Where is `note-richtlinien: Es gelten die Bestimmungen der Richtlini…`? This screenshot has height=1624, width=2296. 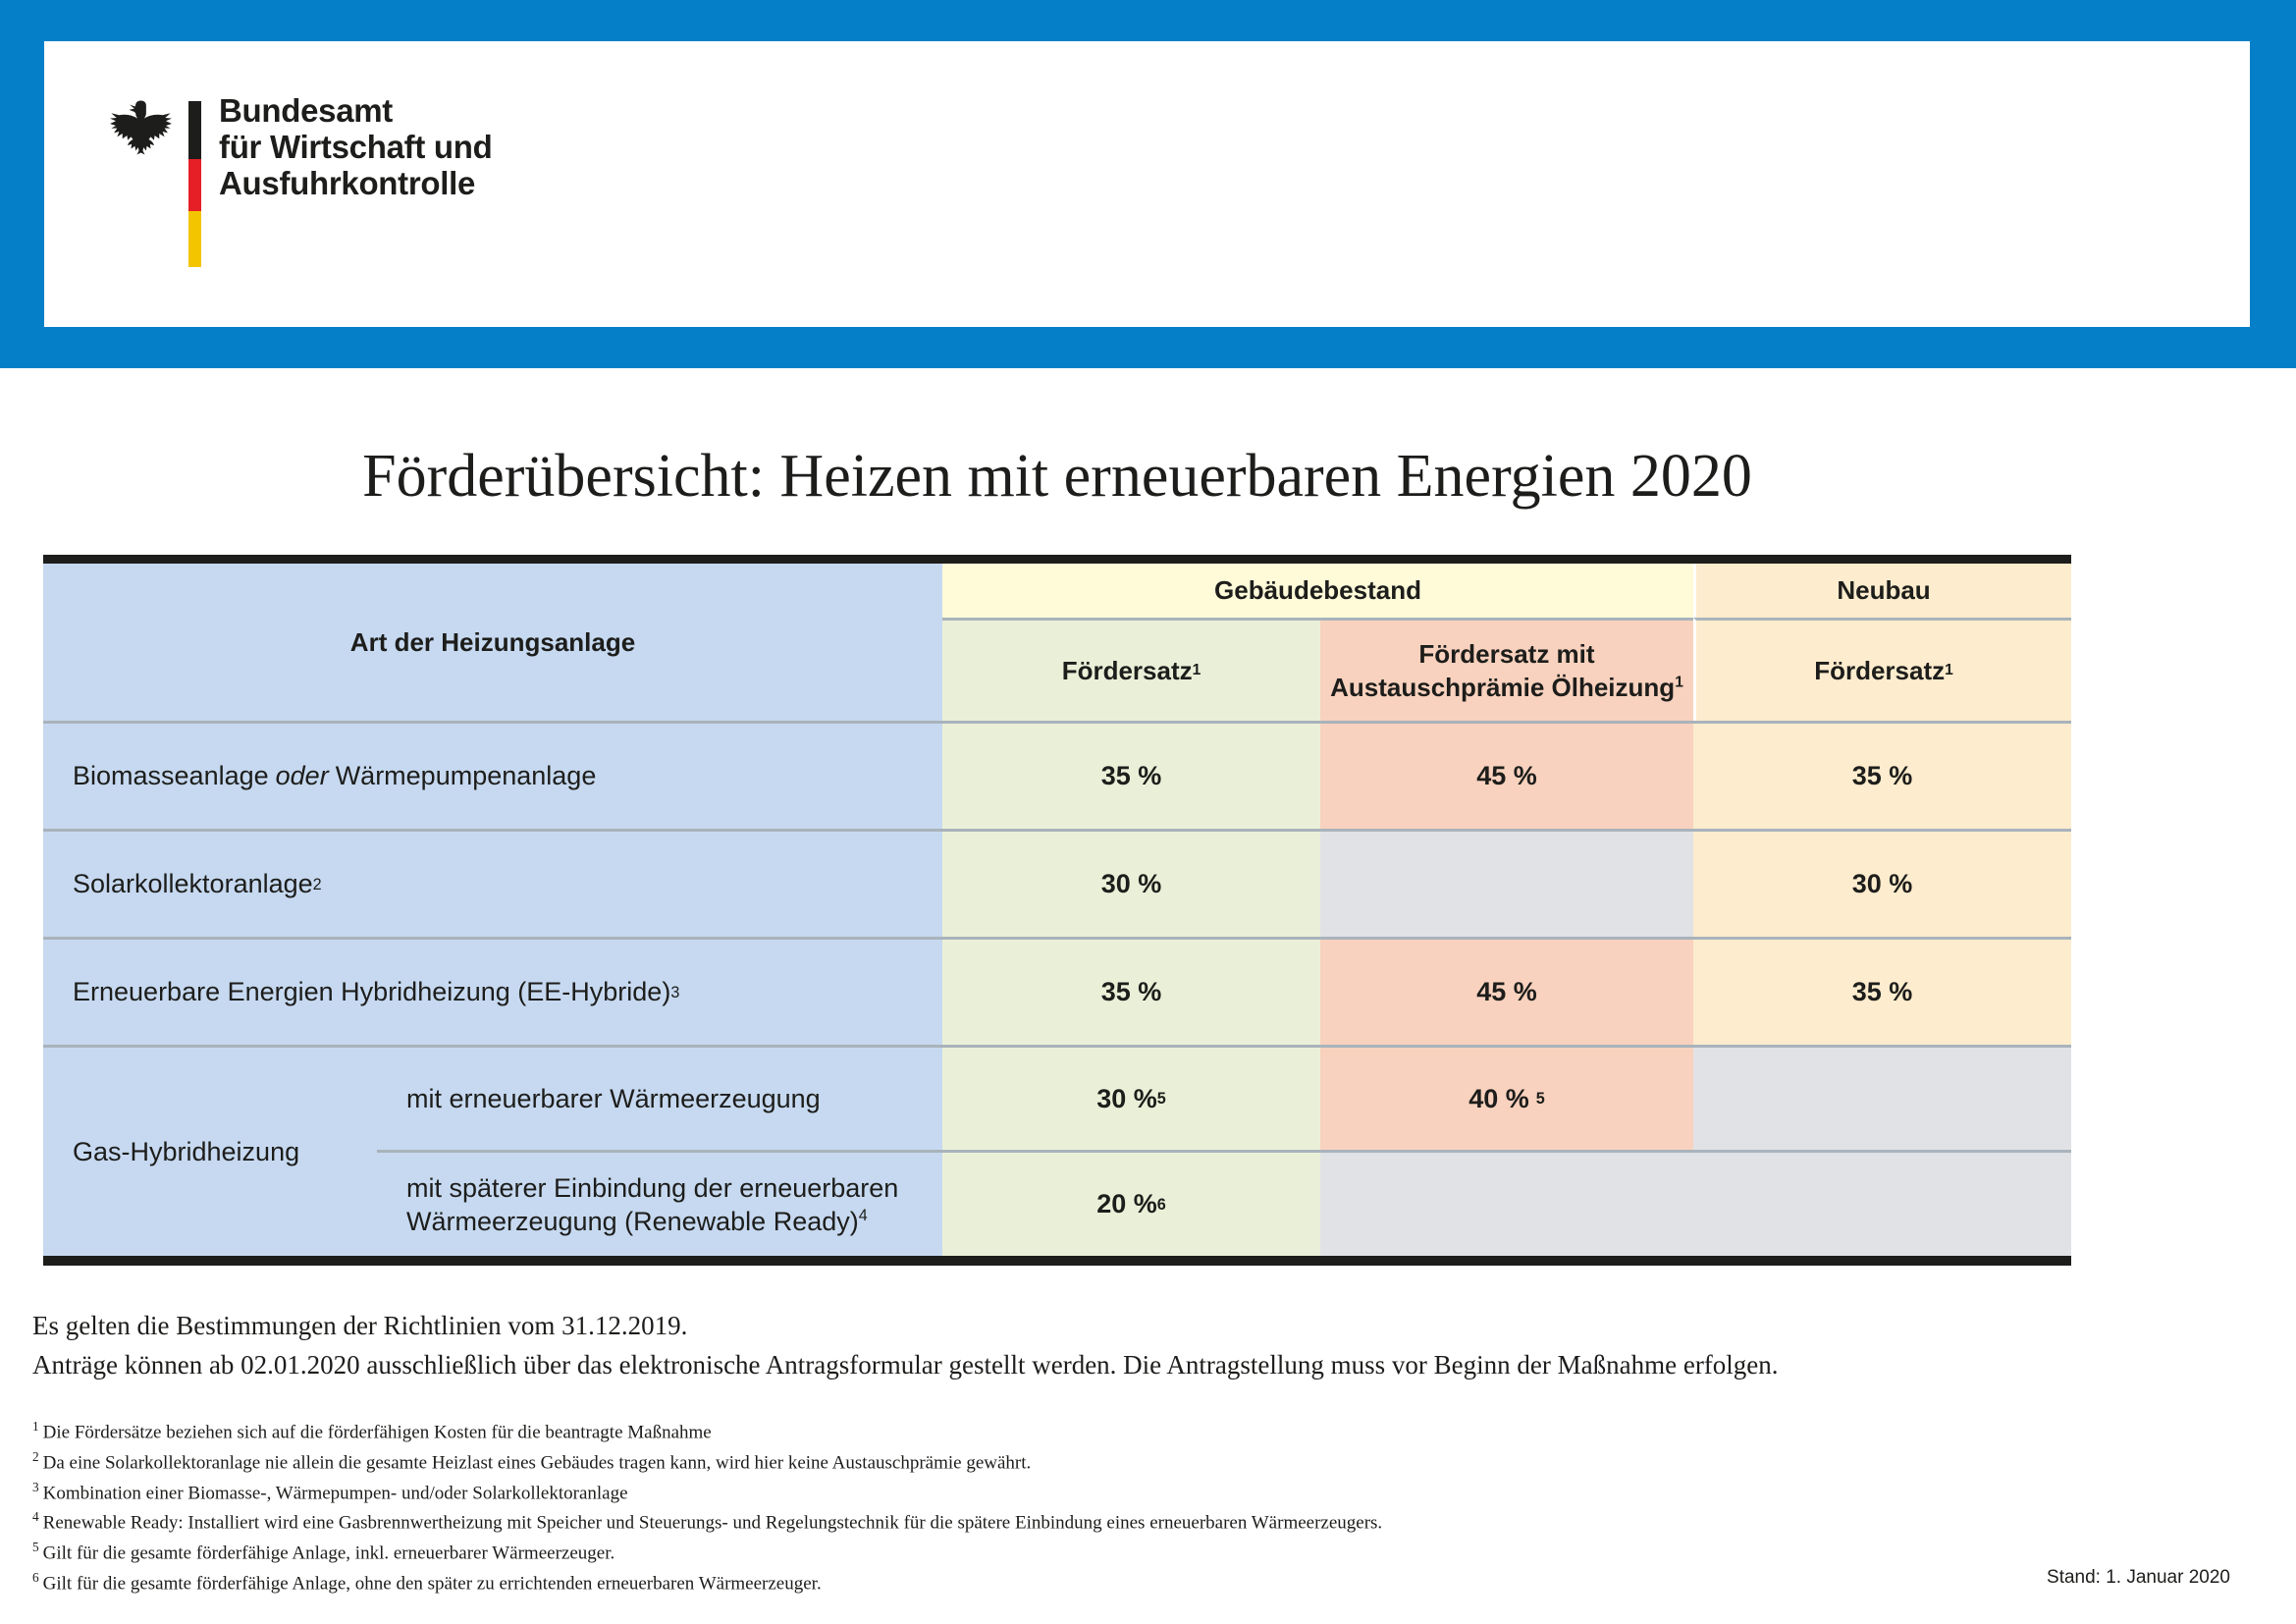
note-richtlinien: Es gelten die Bestimmungen der Richtlini… is located at coordinates (360, 1325).